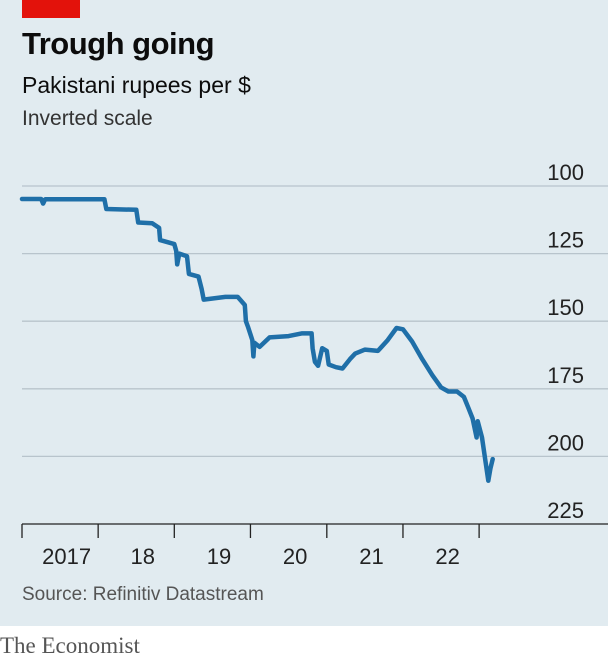 The height and width of the screenshot is (662, 608). I want to click on y-tick-label: 100, so click(565, 172).